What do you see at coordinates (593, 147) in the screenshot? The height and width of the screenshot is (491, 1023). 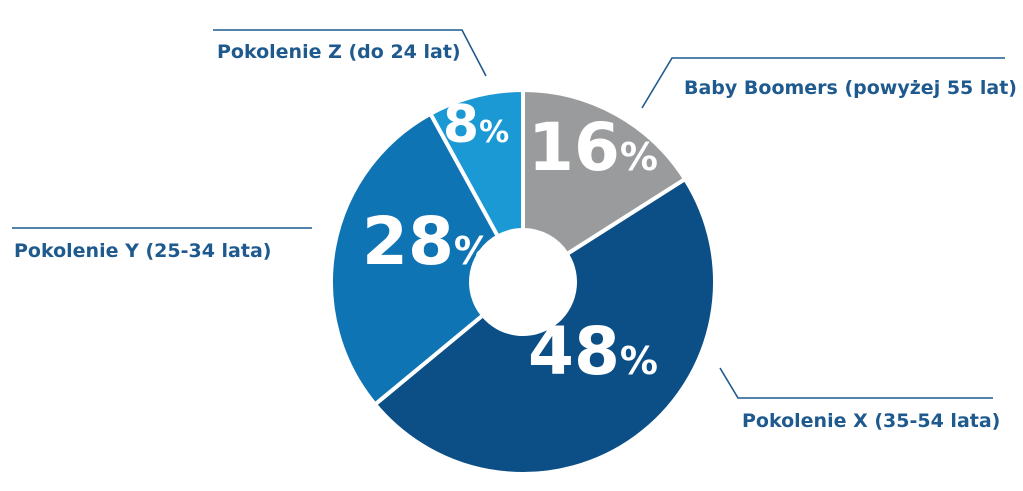 I see `percent-label-0: 16%` at bounding box center [593, 147].